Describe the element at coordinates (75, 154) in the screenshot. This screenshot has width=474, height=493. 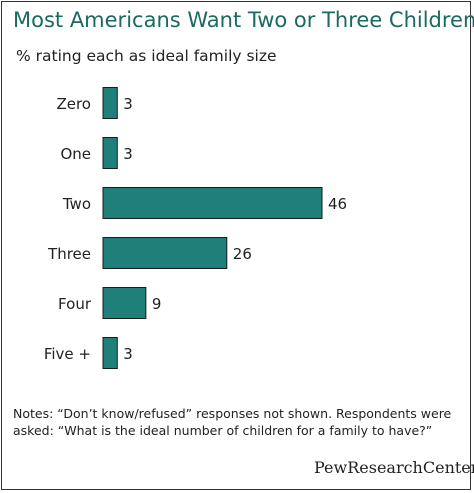
I see `category-label: One` at that location.